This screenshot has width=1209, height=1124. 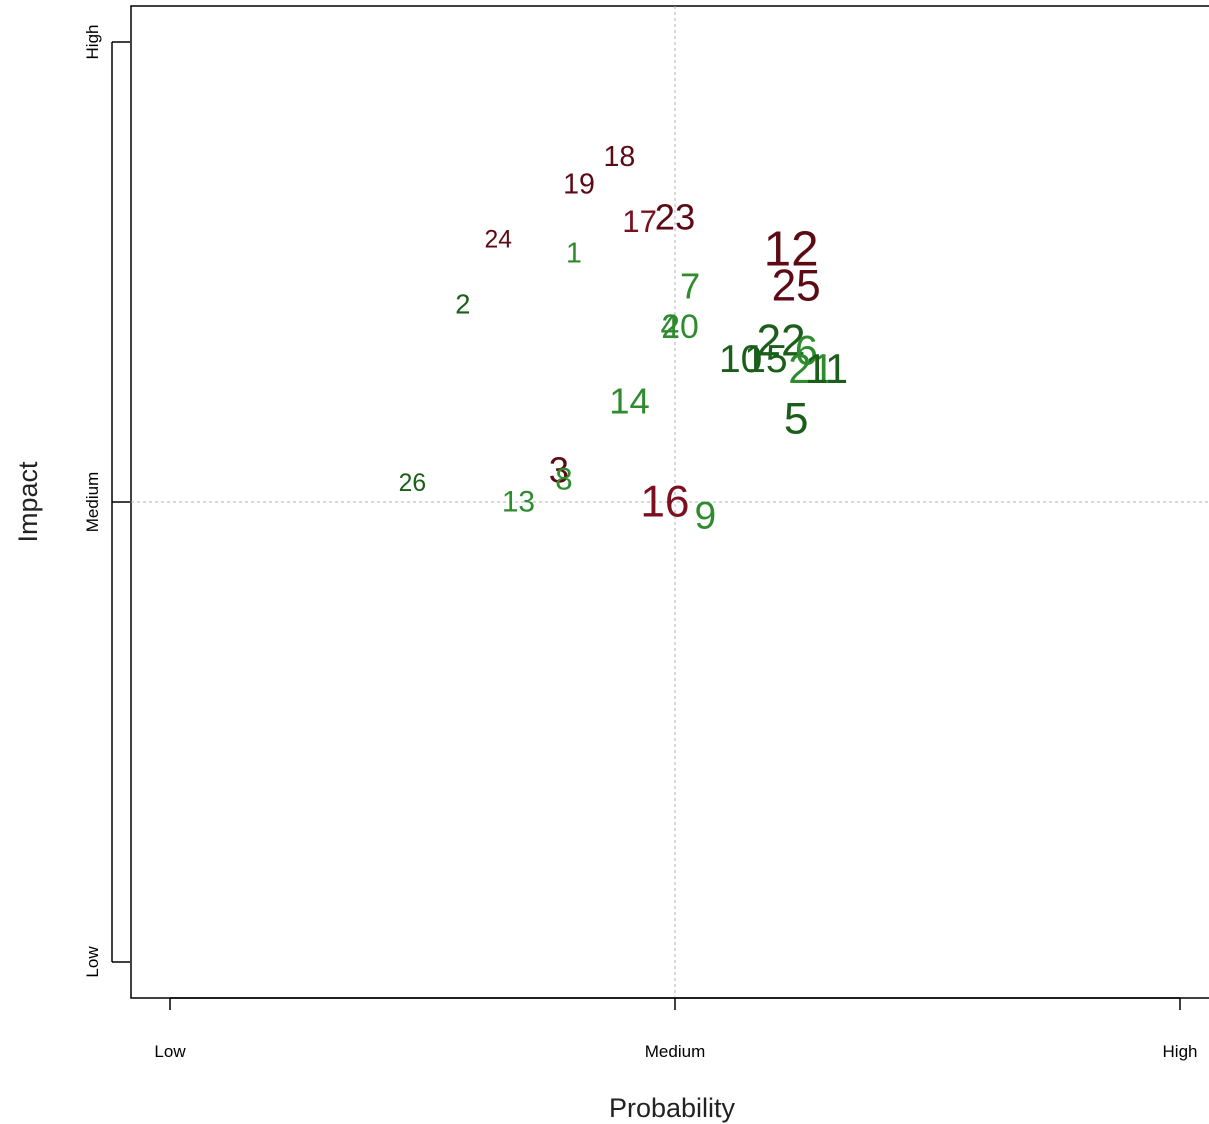 I want to click on point-label-24: 24, so click(x=498, y=239).